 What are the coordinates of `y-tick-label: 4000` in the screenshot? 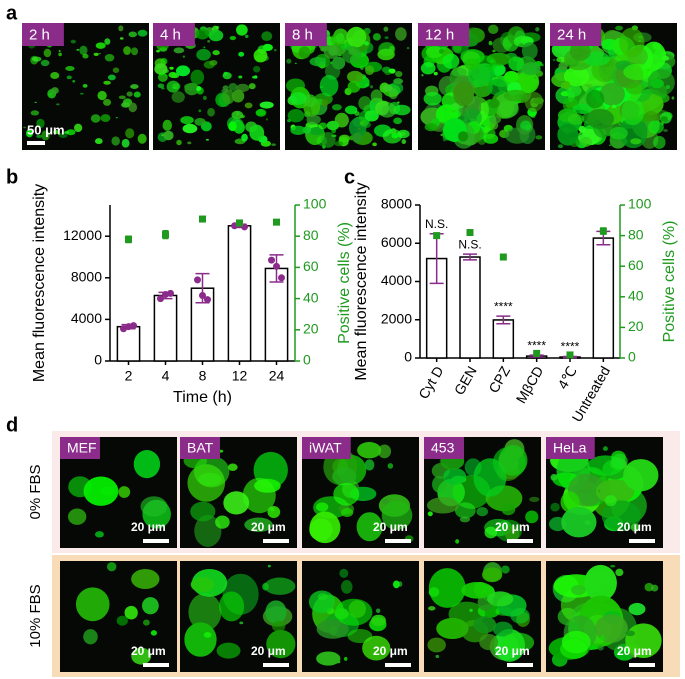 It's located at (86, 318).